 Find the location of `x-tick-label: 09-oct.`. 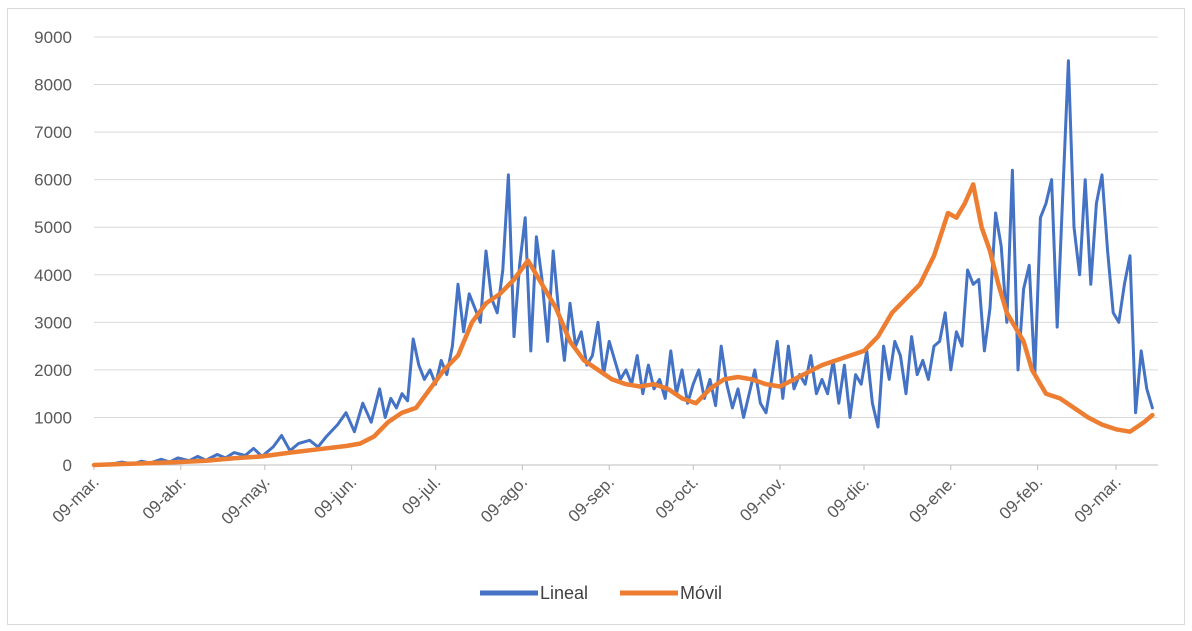

x-tick-label: 09-oct. is located at coordinates (677, 497).